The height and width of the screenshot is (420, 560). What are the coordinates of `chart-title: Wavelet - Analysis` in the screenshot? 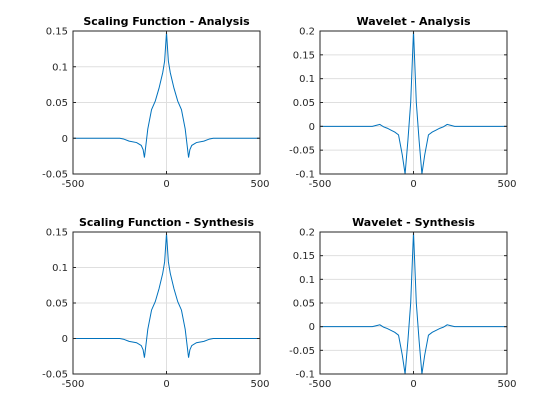 It's located at (413, 21).